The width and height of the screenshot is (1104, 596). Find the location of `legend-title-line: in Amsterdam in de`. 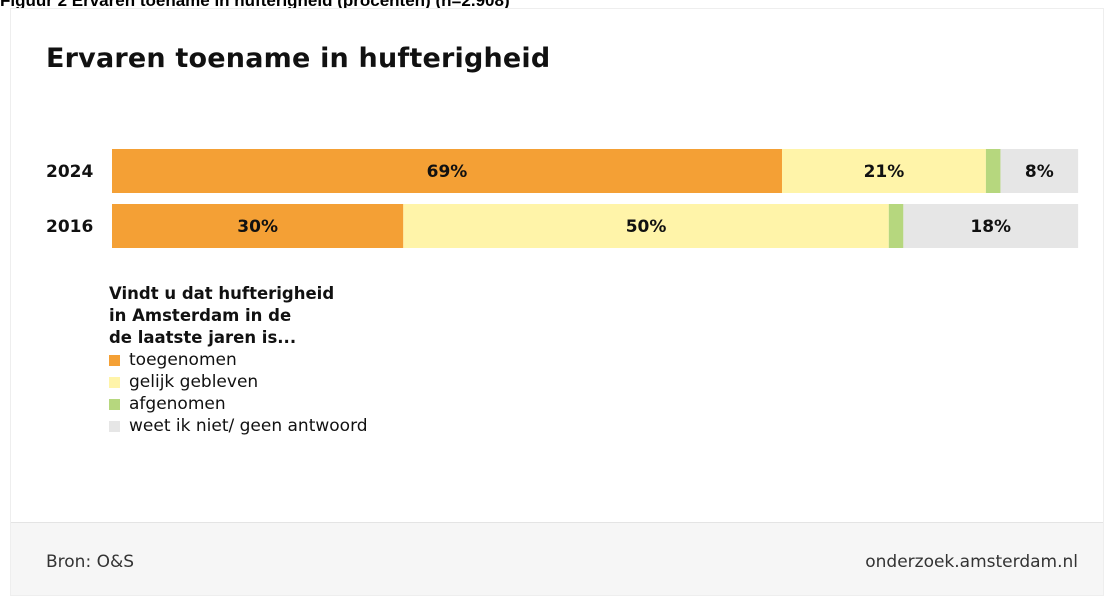

legend-title-line: in Amsterdam in de is located at coordinates (200, 315).